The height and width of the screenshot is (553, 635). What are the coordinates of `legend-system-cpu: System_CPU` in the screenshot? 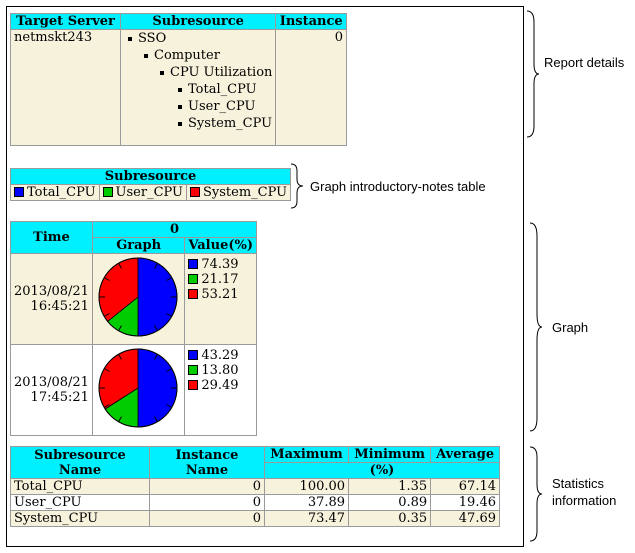 It's located at (239, 192).